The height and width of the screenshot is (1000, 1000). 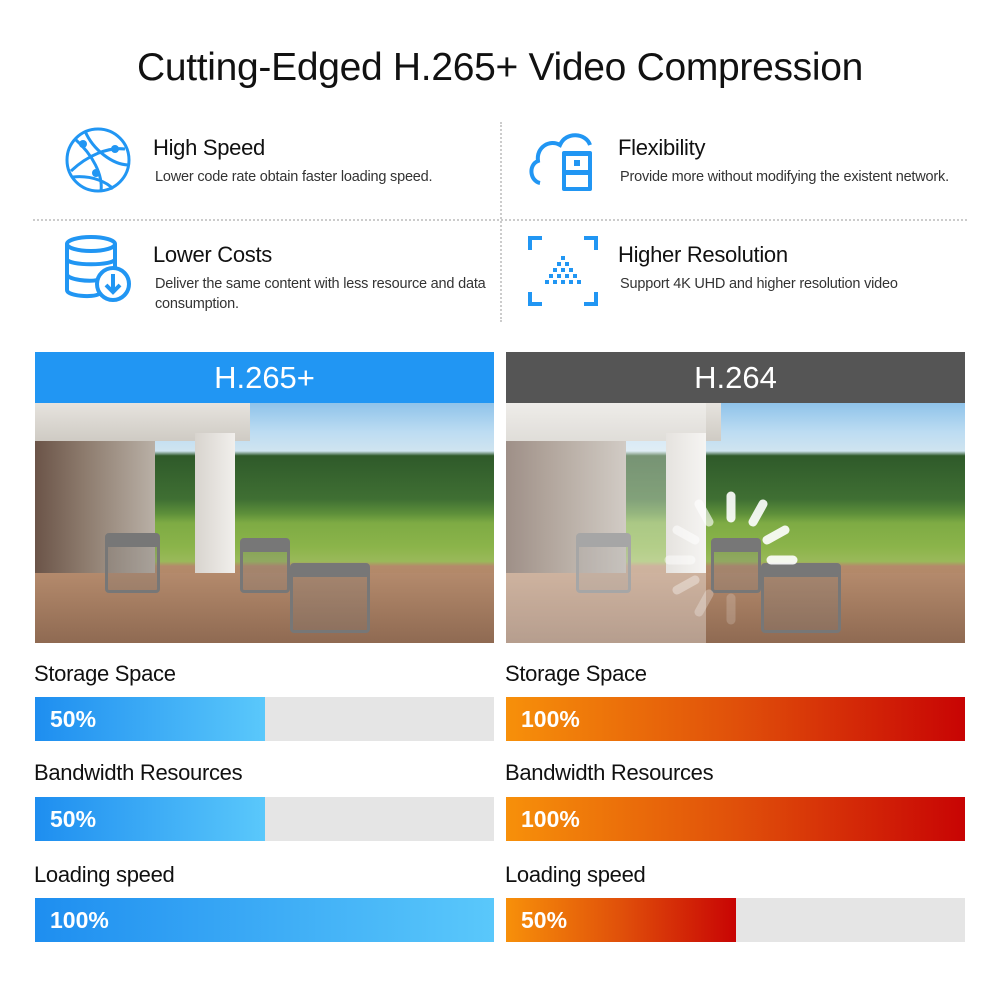 I want to click on divider-vertical, so click(x=501, y=222).